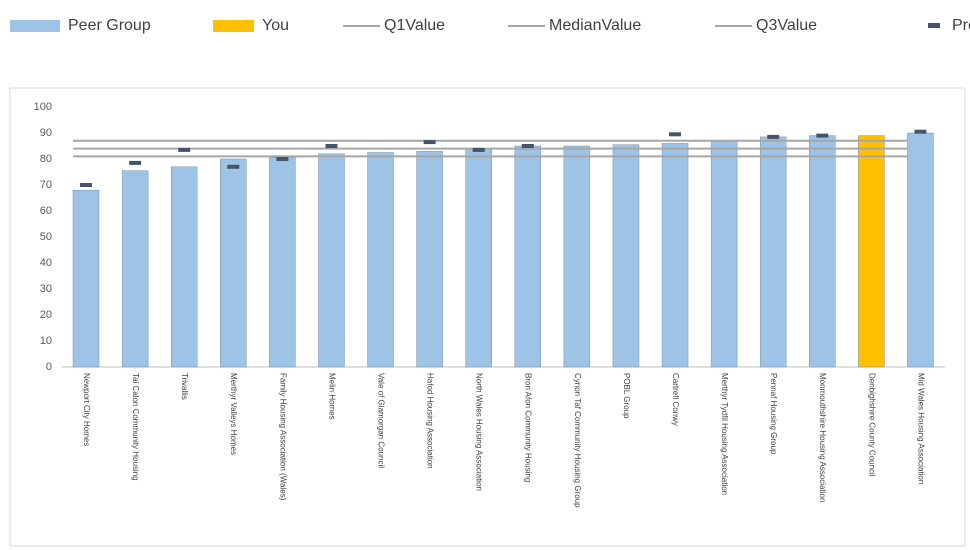  Describe the element at coordinates (184, 386) in the screenshot. I see `x-tick-label: Trivallis` at that location.